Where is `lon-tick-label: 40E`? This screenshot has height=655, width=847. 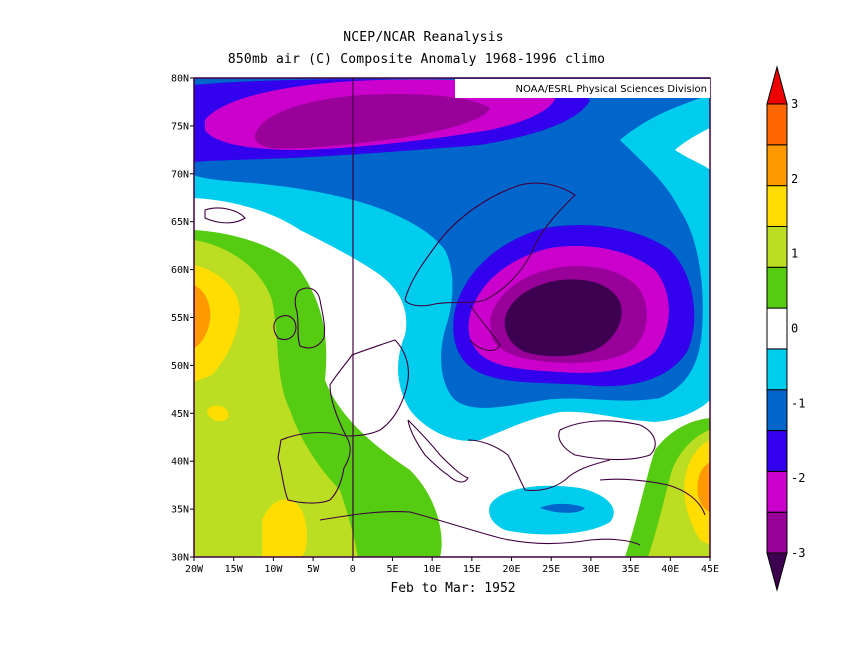 lon-tick-label: 40E is located at coordinates (670, 569).